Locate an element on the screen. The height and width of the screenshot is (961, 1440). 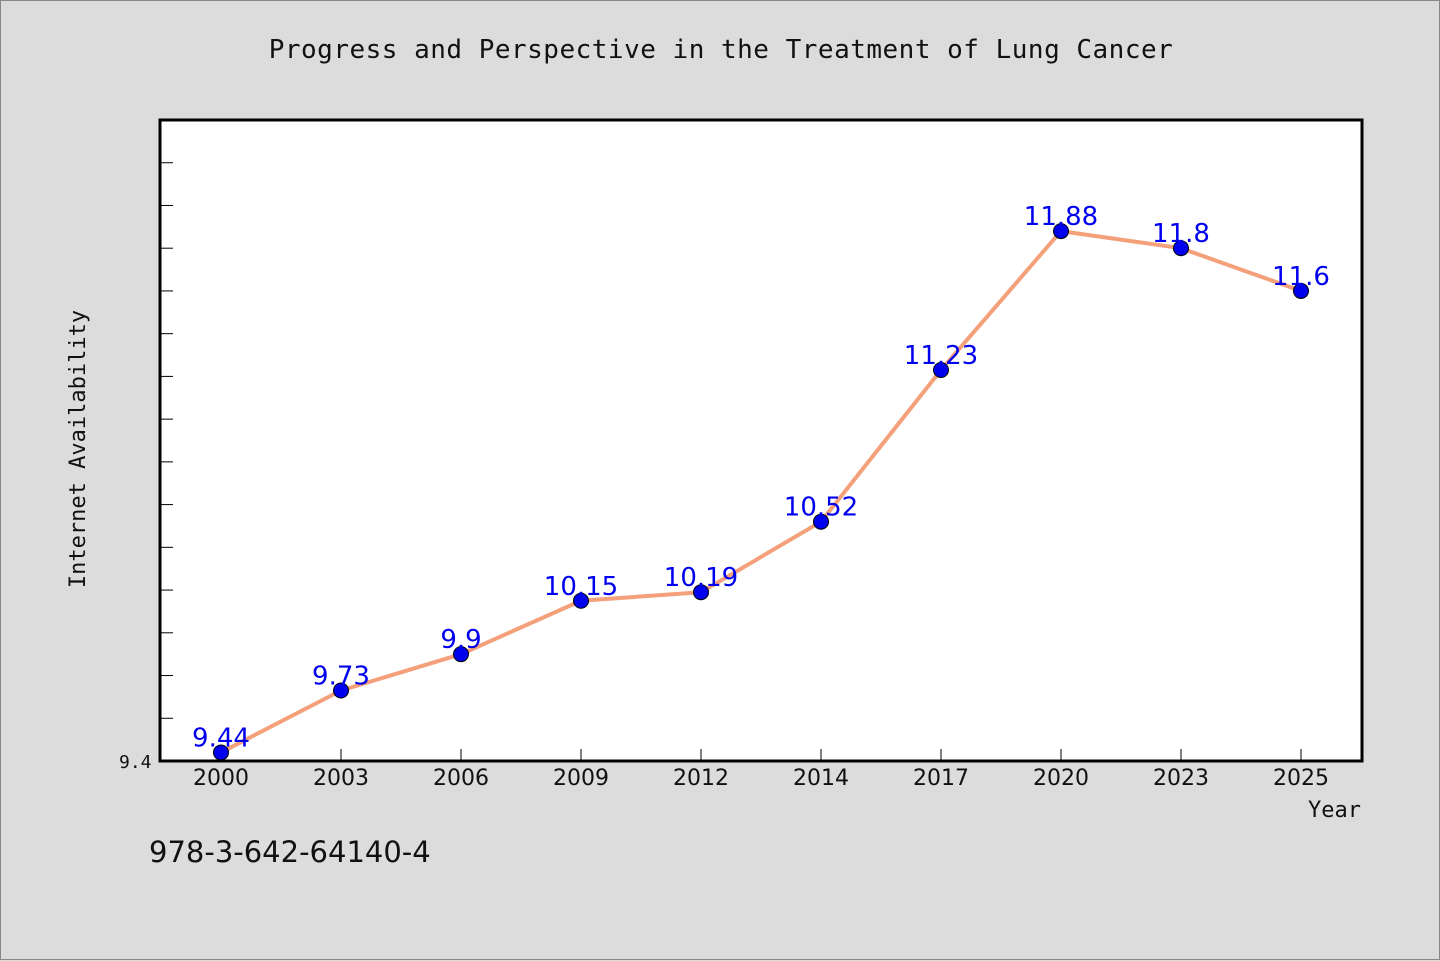
data-label: 9.9 is located at coordinates (460, 640).